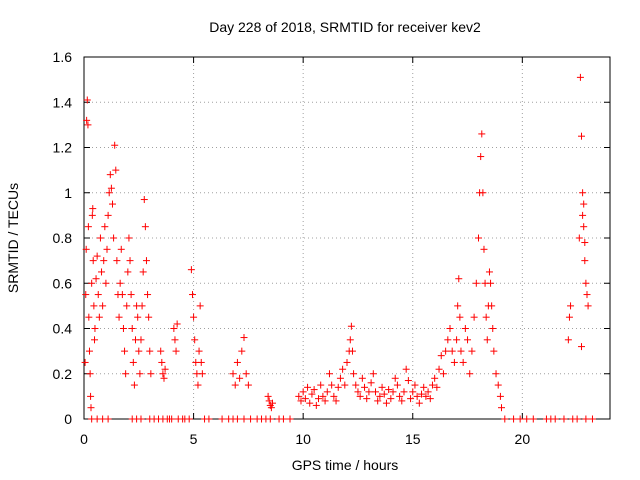  I want to click on y-tick-label: 1.2, so click(63, 148).